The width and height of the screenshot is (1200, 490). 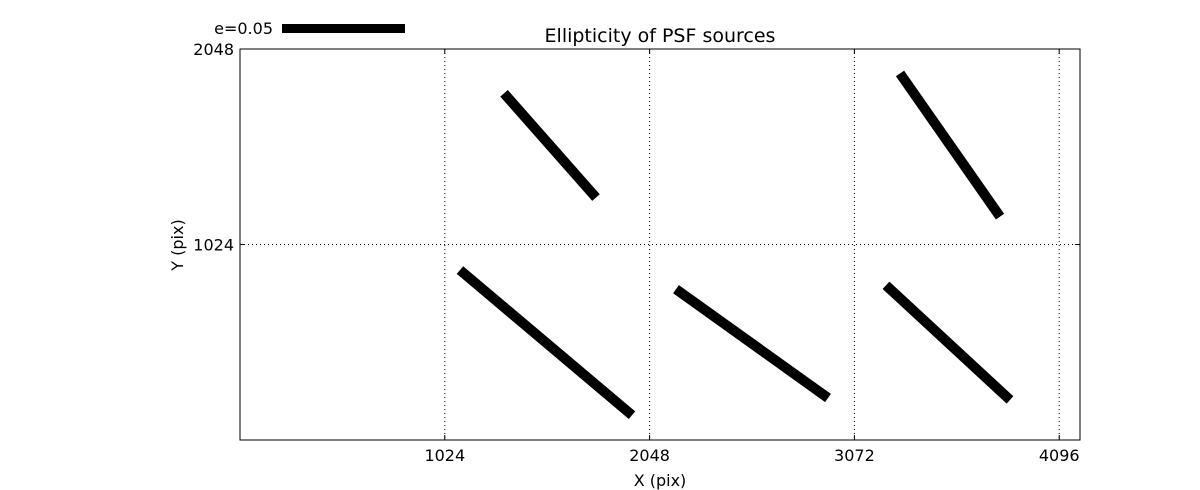 What do you see at coordinates (444, 455) in the screenshot?
I see `x-tick-label: 1024` at bounding box center [444, 455].